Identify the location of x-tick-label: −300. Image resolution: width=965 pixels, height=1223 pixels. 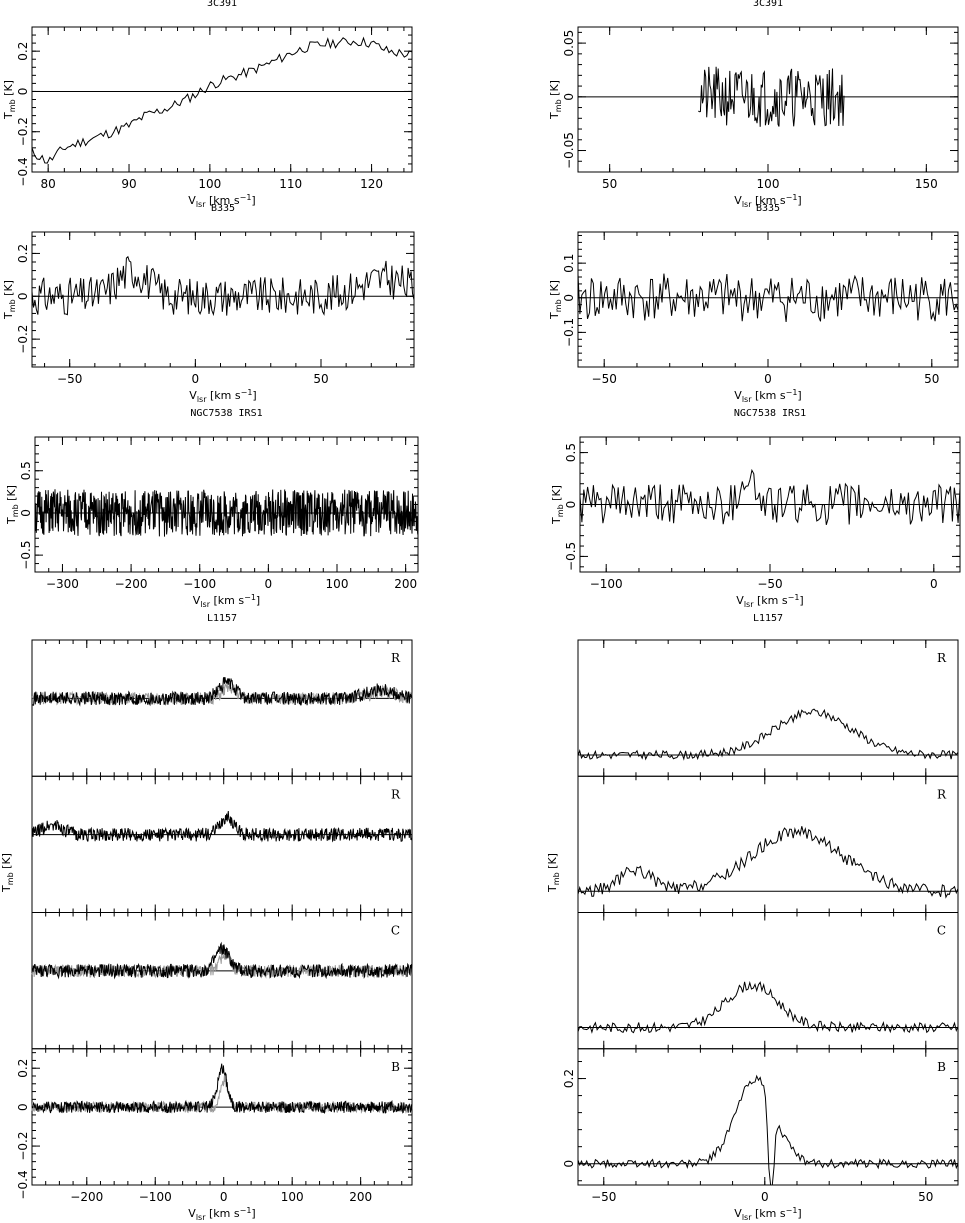
(62, 584).